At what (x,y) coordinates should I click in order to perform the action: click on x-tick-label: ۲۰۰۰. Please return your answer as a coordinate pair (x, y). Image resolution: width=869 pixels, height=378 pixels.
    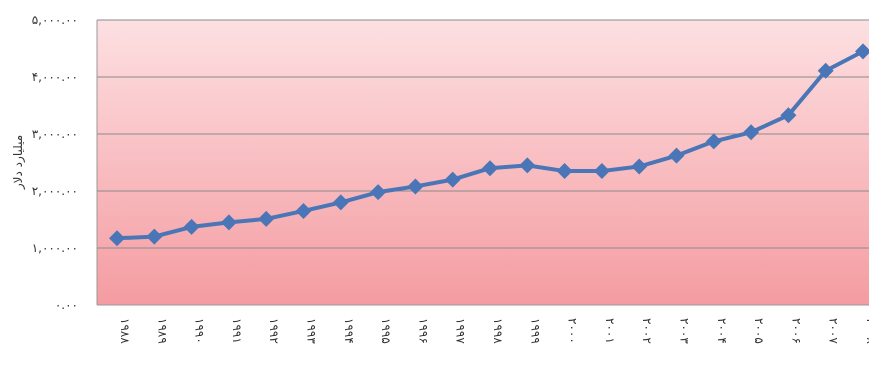
    Looking at the image, I should click on (573, 331).